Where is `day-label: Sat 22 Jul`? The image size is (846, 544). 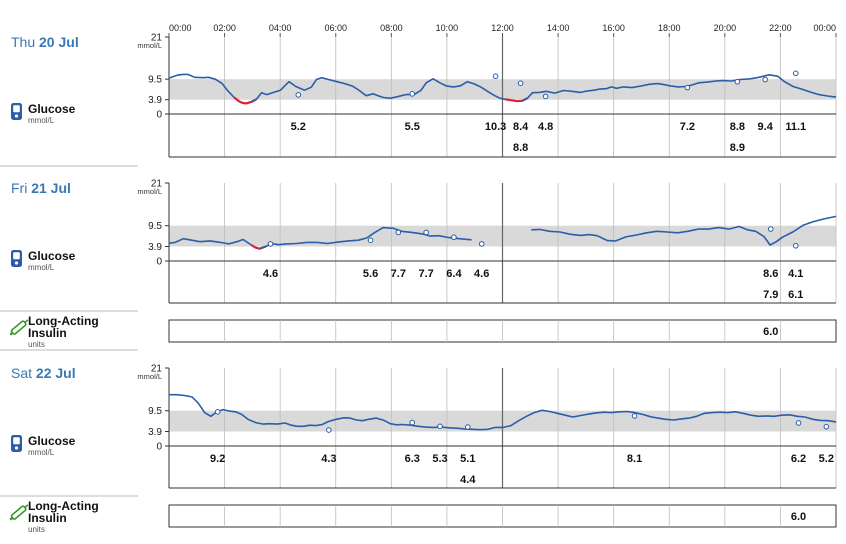
day-label: Sat 22 Jul is located at coordinates (43, 373).